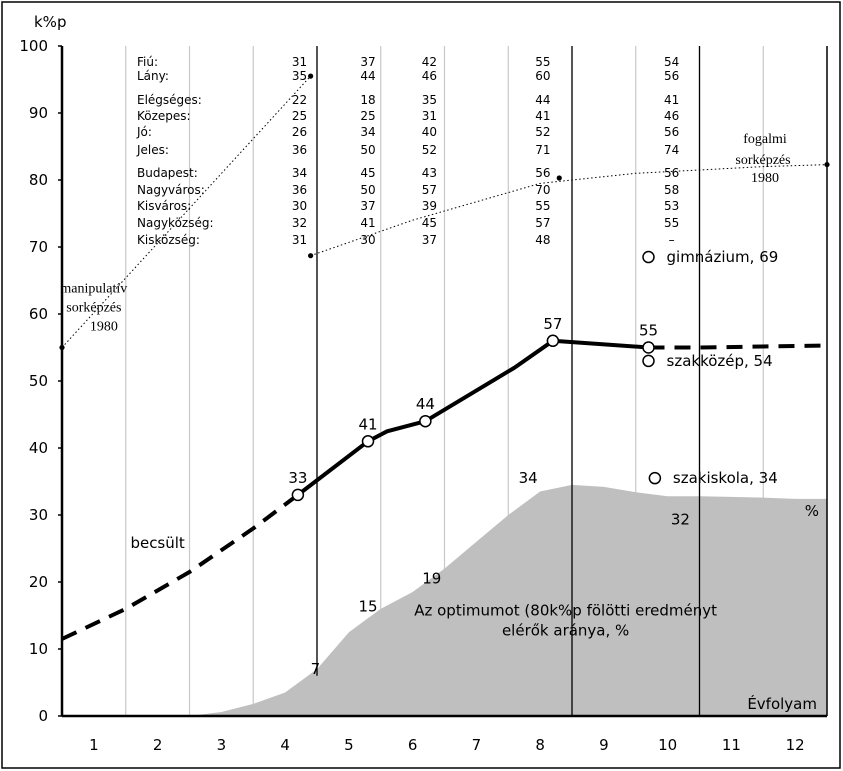 The height and width of the screenshot is (771, 843). I want to click on data-point-label: 33, so click(297, 478).